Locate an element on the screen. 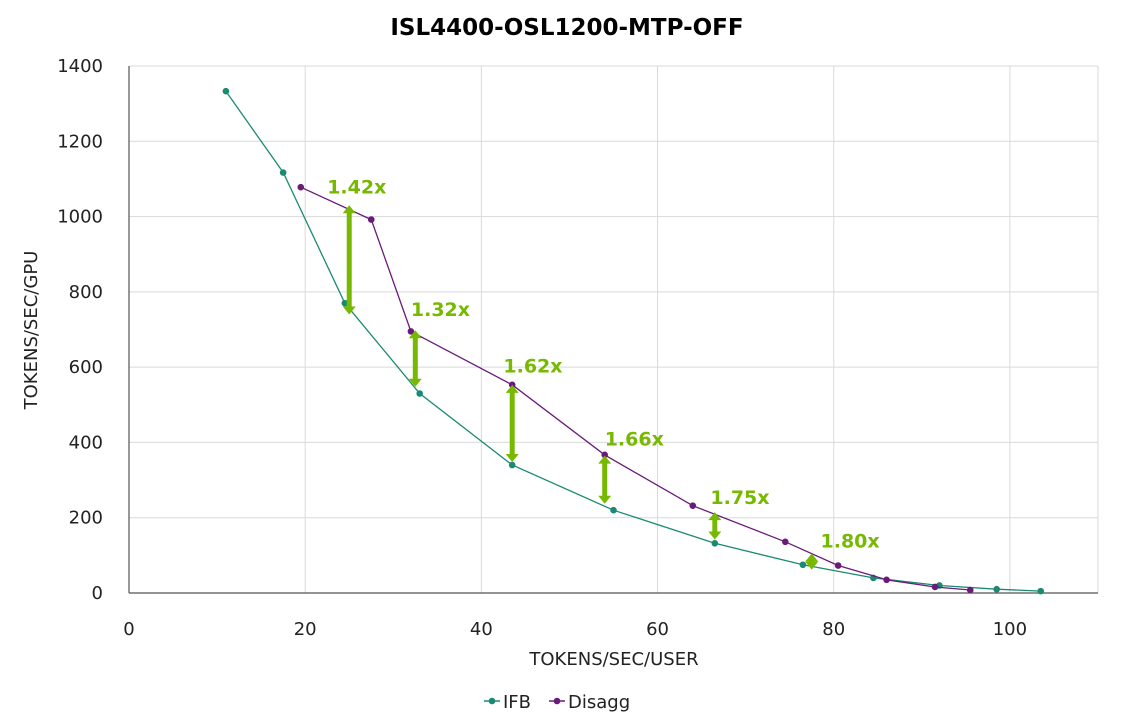 The width and height of the screenshot is (1134, 727). x-tick-label: 60 is located at coordinates (657, 629).